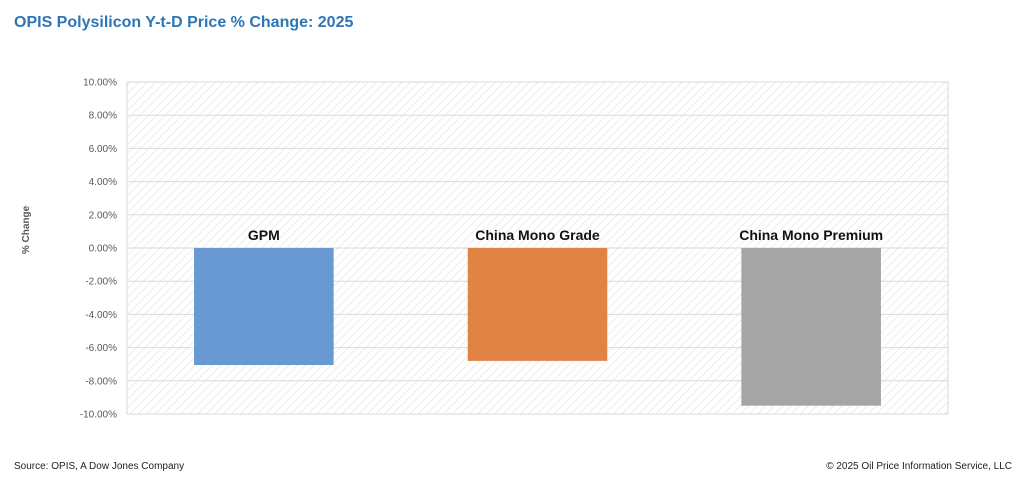  Describe the element at coordinates (101, 282) in the screenshot. I see `y-tick-label: -2.00%` at that location.